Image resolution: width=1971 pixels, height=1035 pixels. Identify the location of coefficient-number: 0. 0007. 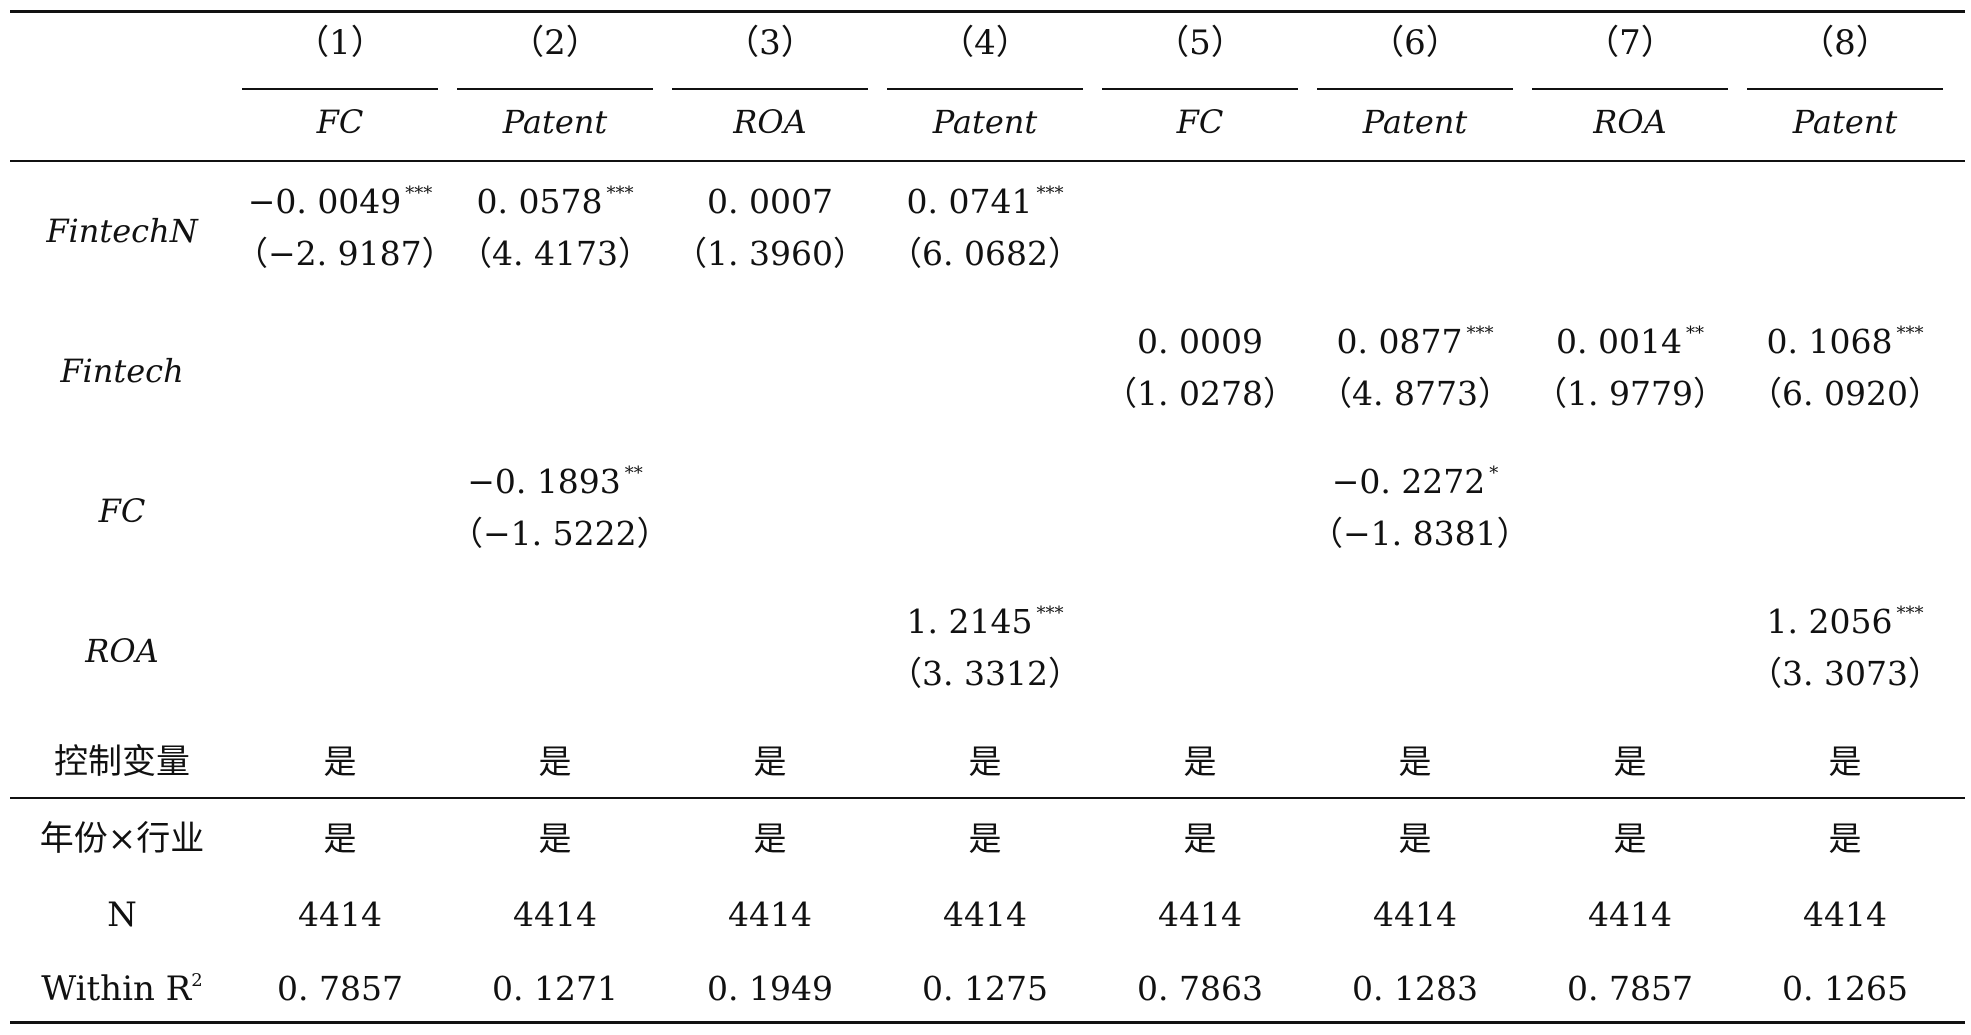
(770, 201).